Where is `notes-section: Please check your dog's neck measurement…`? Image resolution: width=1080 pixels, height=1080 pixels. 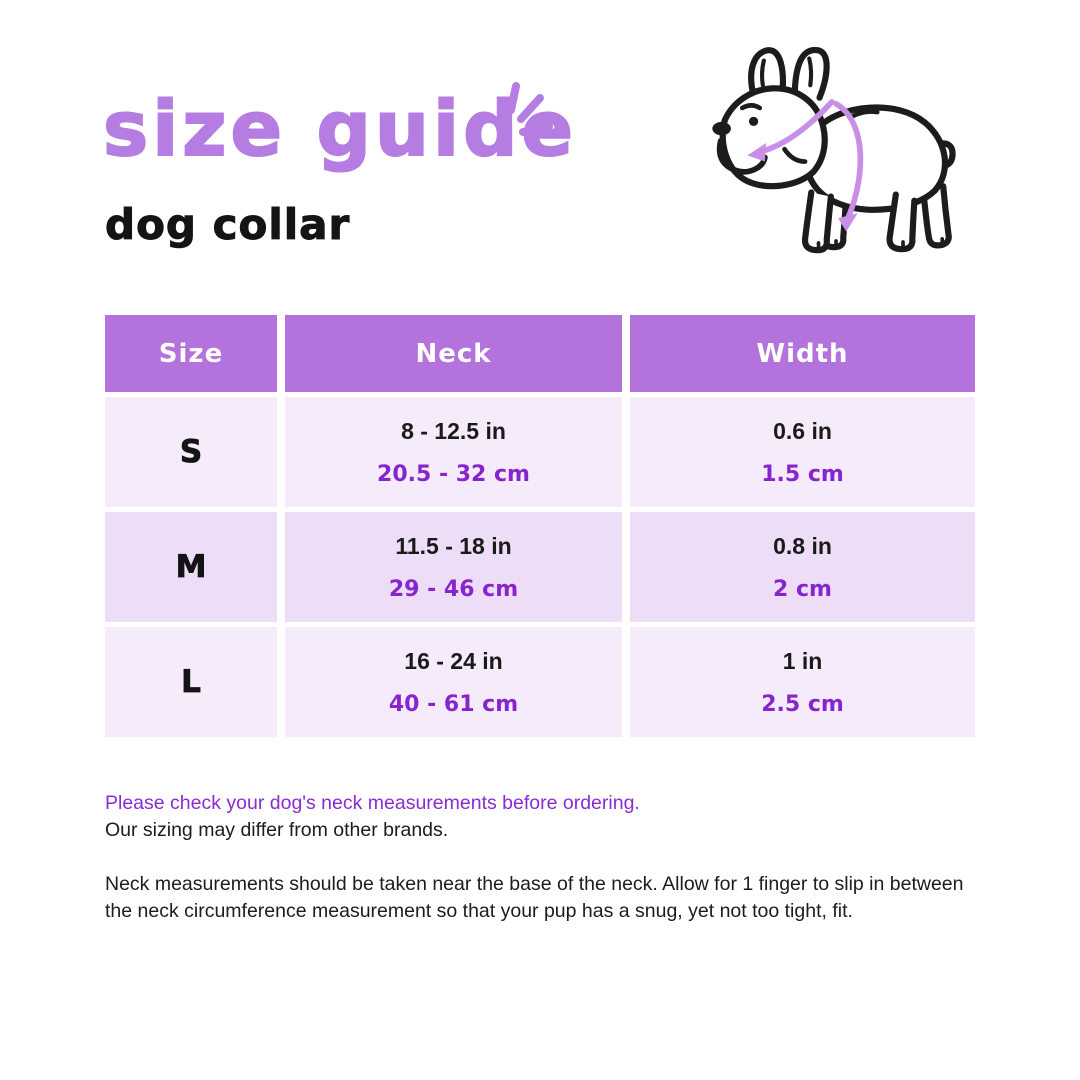
notes-section: Please check your dog's neck measurement… is located at coordinates (547, 857).